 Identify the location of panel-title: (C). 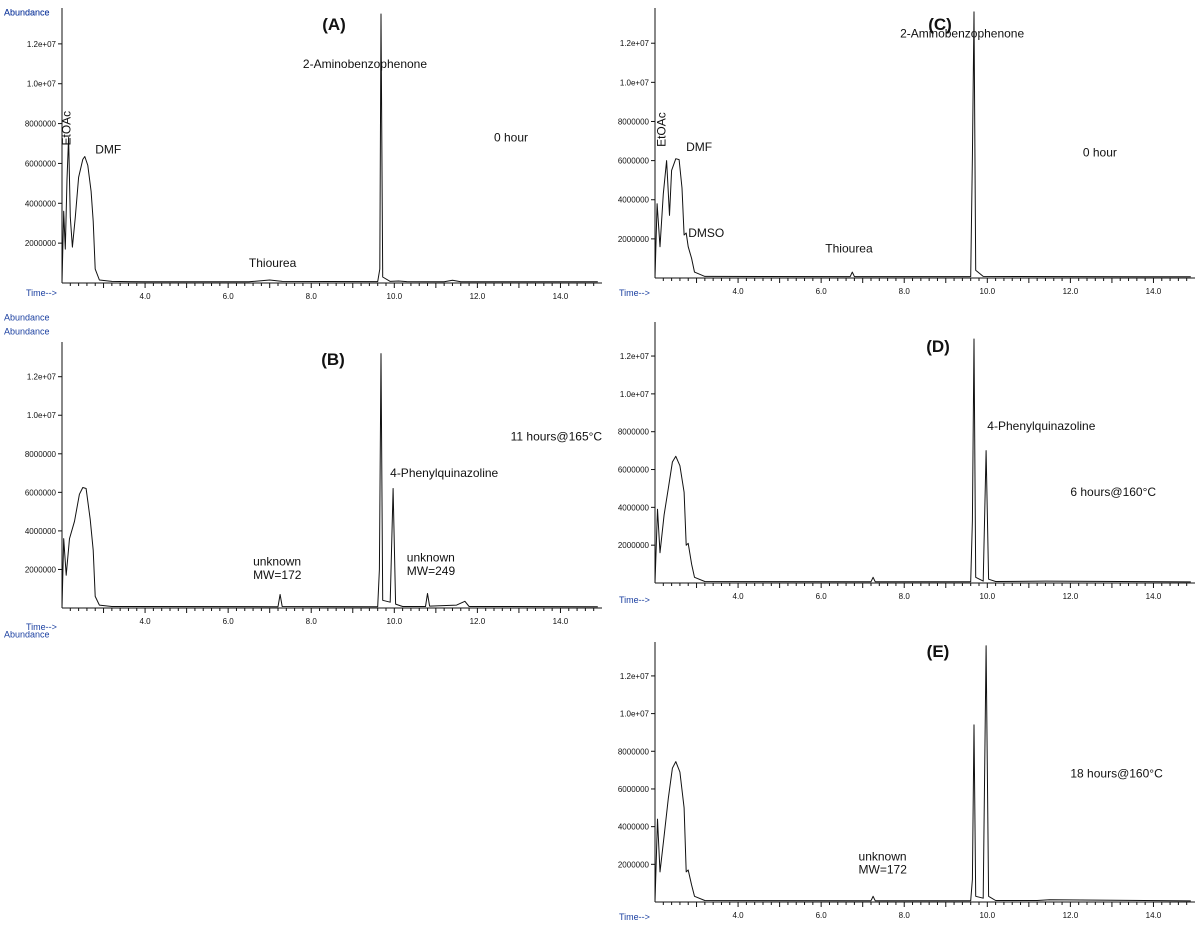
(940, 24).